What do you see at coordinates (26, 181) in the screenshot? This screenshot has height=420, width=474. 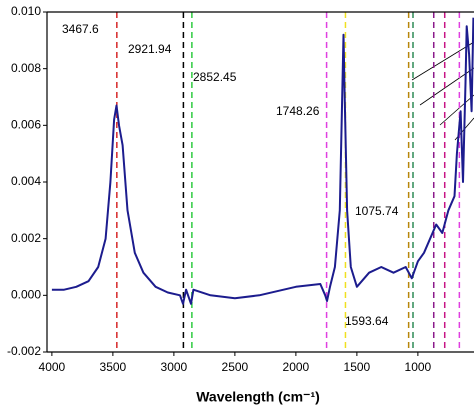 I see `y-tick-label: 0.004` at bounding box center [26, 181].